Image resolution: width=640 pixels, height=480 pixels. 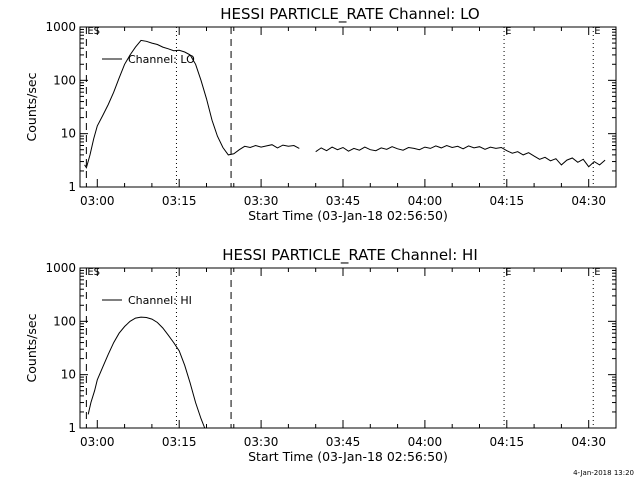 What do you see at coordinates (349, 14) in the screenshot?
I see `chart-title: HESSI PARTICLE_RATE Channel: LO` at bounding box center [349, 14].